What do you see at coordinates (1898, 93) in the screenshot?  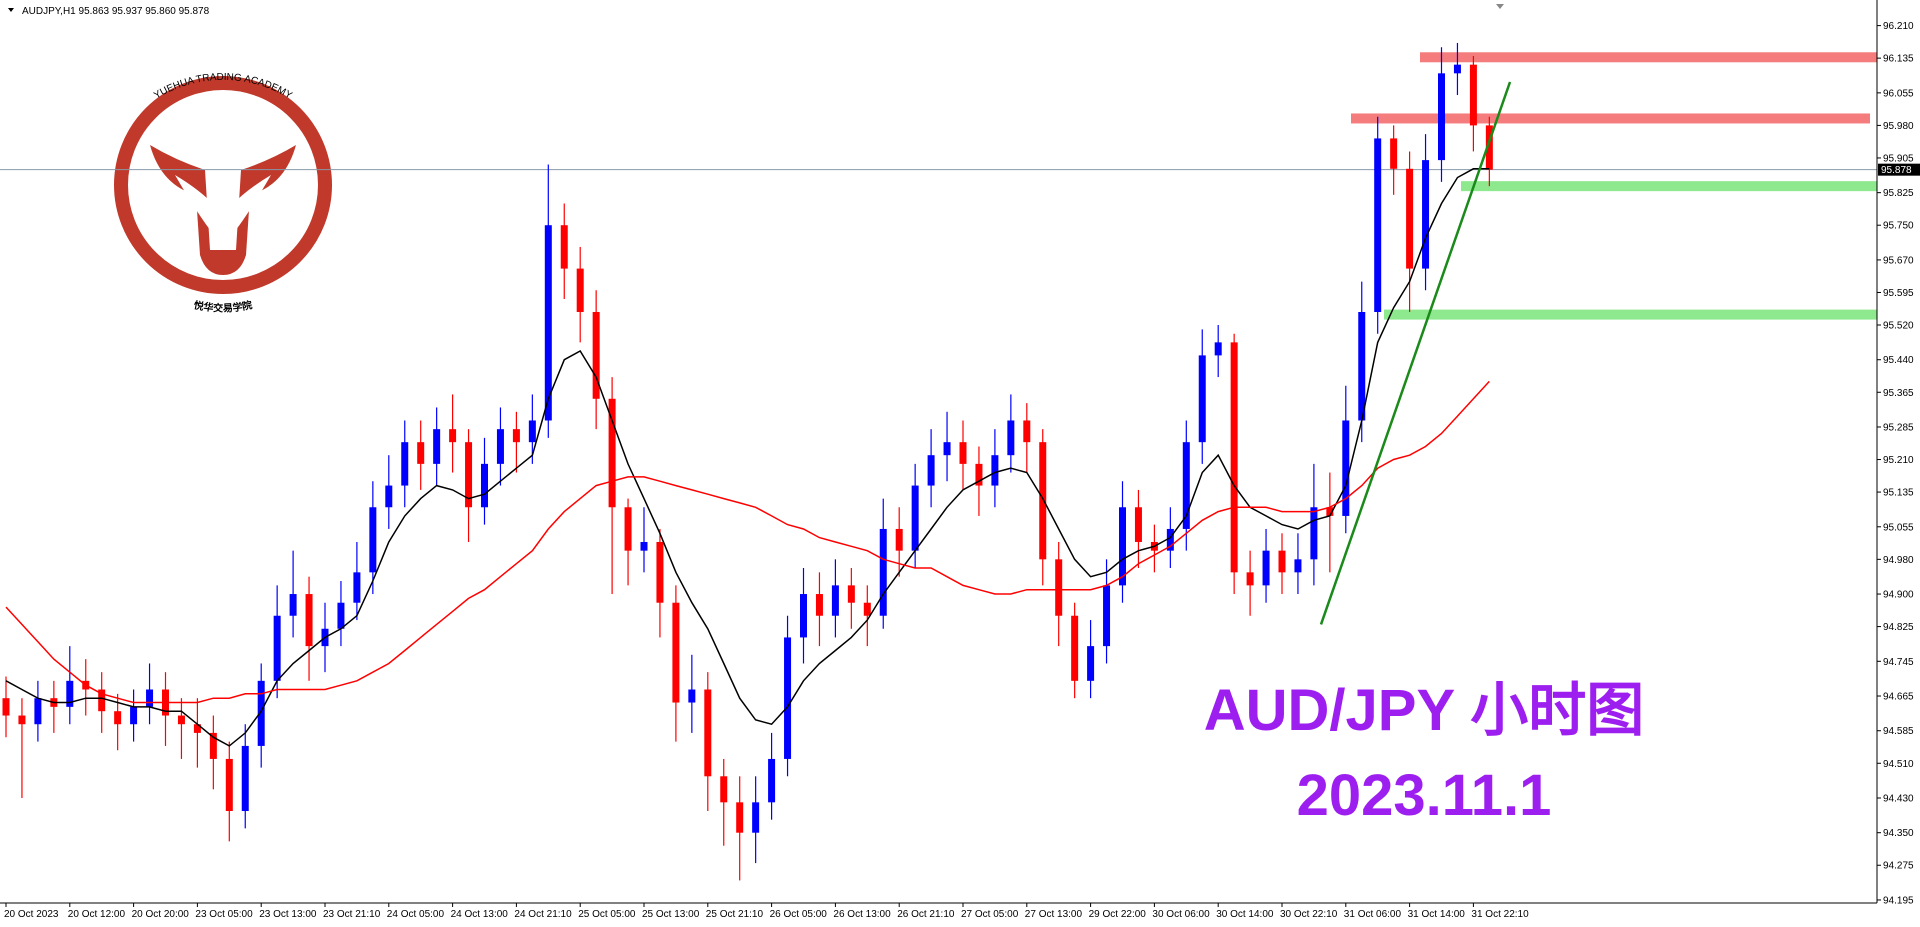 I see `y-tick-label: 96.055` at bounding box center [1898, 93].